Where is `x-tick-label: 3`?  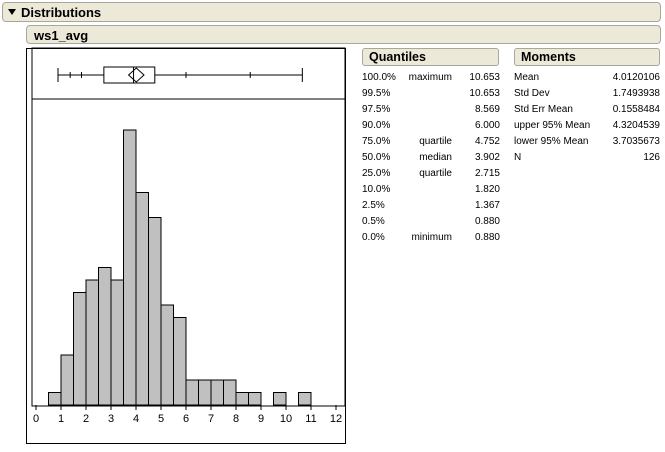
x-tick-label: 3 is located at coordinates (111, 419).